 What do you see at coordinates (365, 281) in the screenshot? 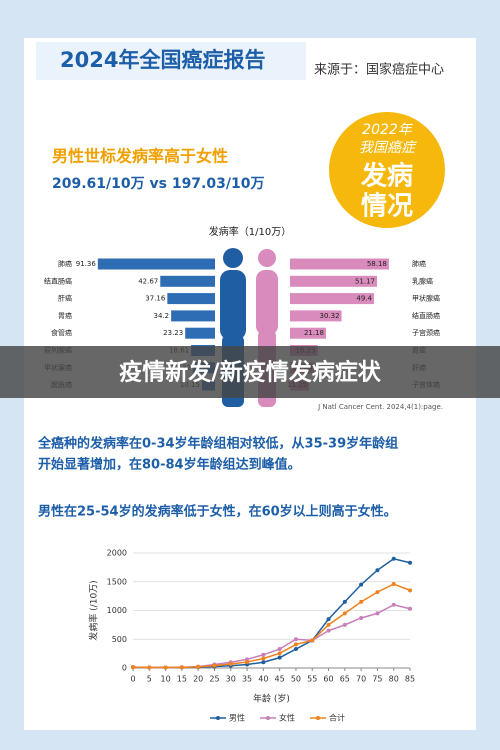
I see `value-label: 51.17` at bounding box center [365, 281].